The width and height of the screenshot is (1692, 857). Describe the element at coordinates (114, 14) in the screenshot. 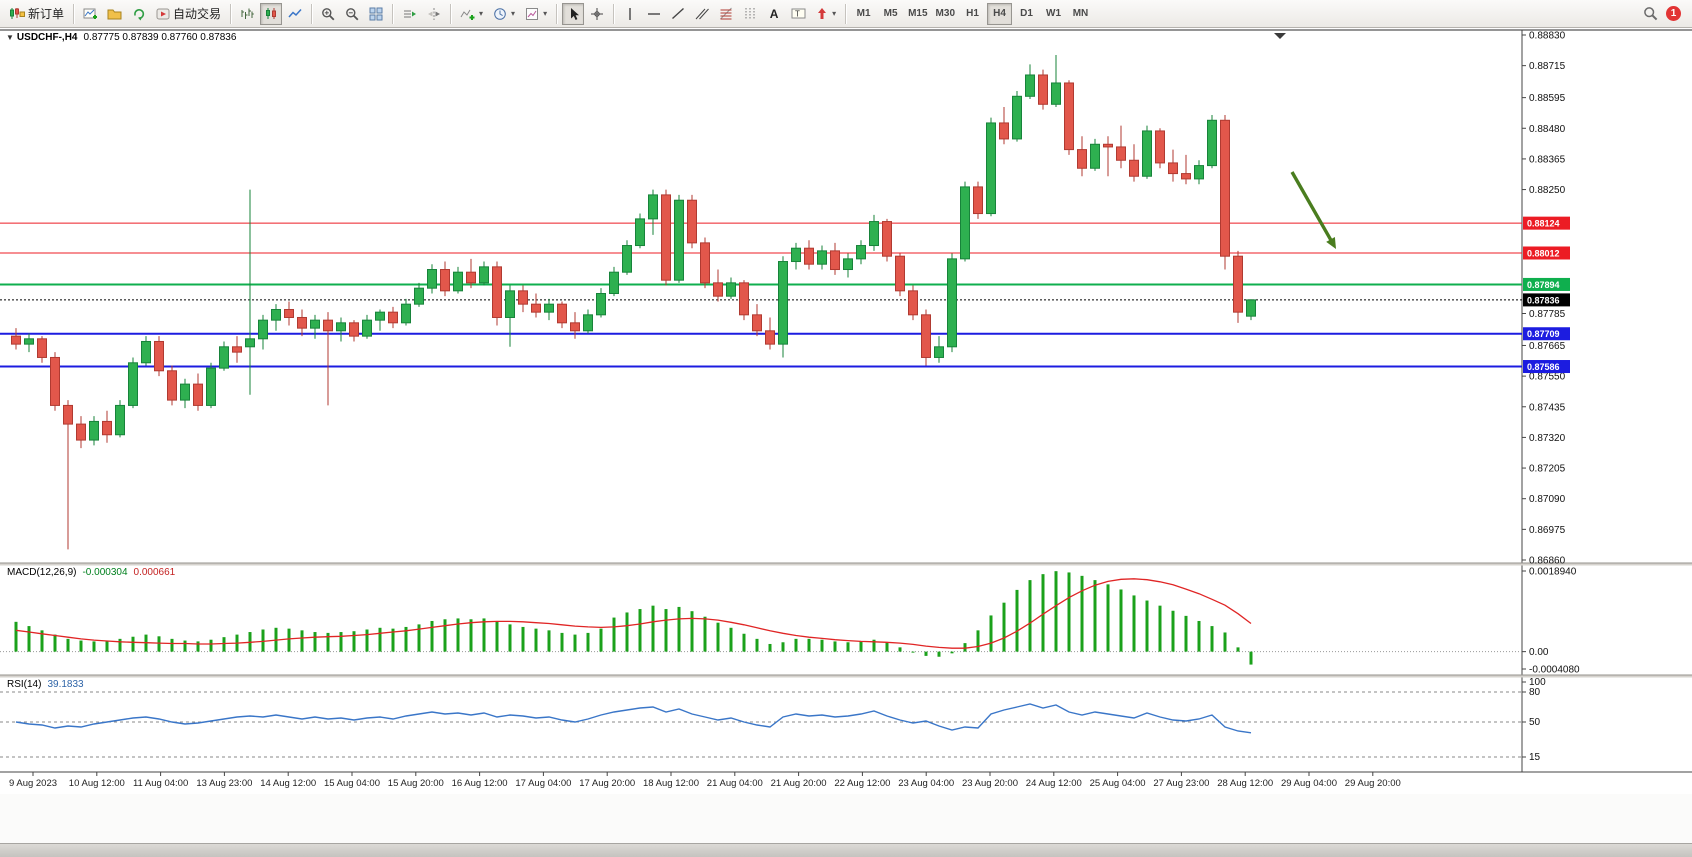

I see `profiles-button` at that location.